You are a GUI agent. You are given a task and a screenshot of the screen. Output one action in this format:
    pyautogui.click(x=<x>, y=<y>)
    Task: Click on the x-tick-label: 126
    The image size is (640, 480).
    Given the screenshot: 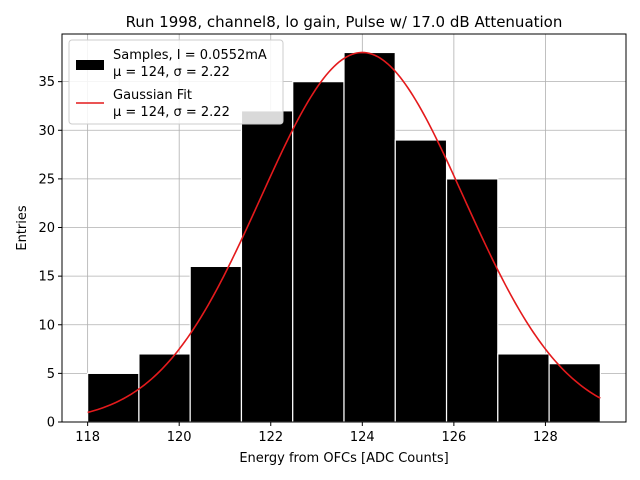 What is the action you would take?
    pyautogui.click(x=453, y=437)
    